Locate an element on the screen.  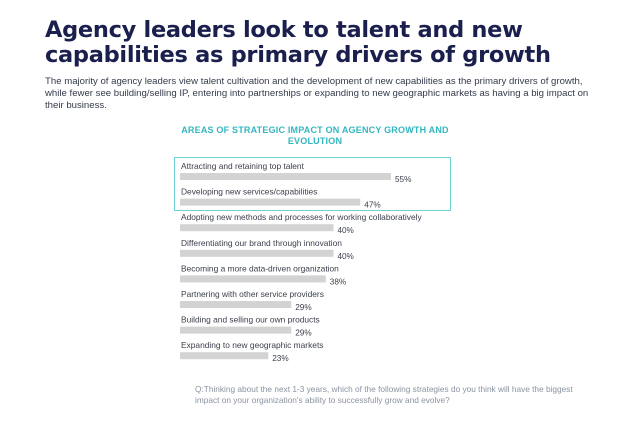
category-label: Becoming a more data-driven organization is located at coordinates (260, 268).